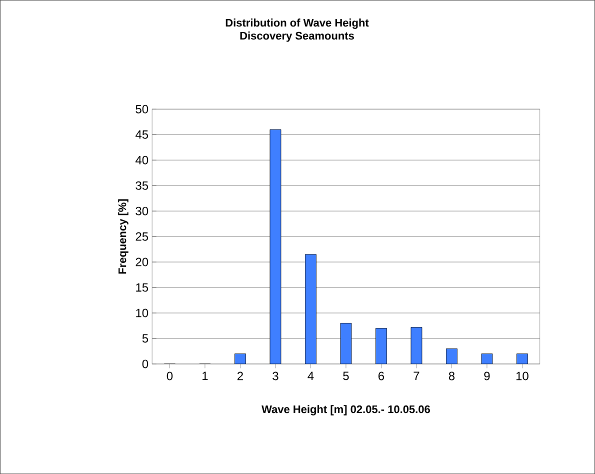 This screenshot has width=595, height=474. Describe the element at coordinates (169, 376) in the screenshot. I see `x-tick-label: 0` at that location.